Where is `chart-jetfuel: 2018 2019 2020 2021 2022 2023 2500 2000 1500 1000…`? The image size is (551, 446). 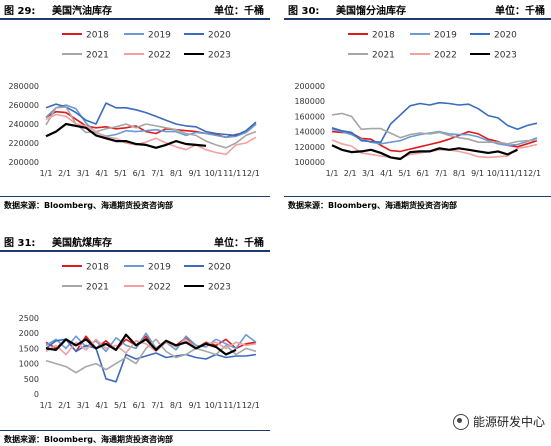
chart-jetfuel: 2018 2019 2020 2021 2022 2023 2500 2000 1500 1000… is located at coordinates (139, 337).